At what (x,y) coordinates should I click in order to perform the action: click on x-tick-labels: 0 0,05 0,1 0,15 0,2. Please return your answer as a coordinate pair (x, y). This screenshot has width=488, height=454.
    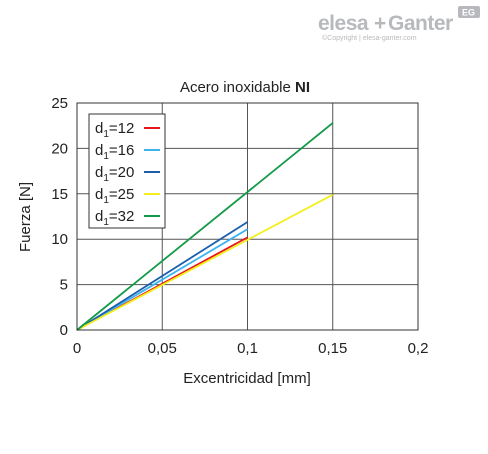
    Looking at the image, I should click on (251, 348).